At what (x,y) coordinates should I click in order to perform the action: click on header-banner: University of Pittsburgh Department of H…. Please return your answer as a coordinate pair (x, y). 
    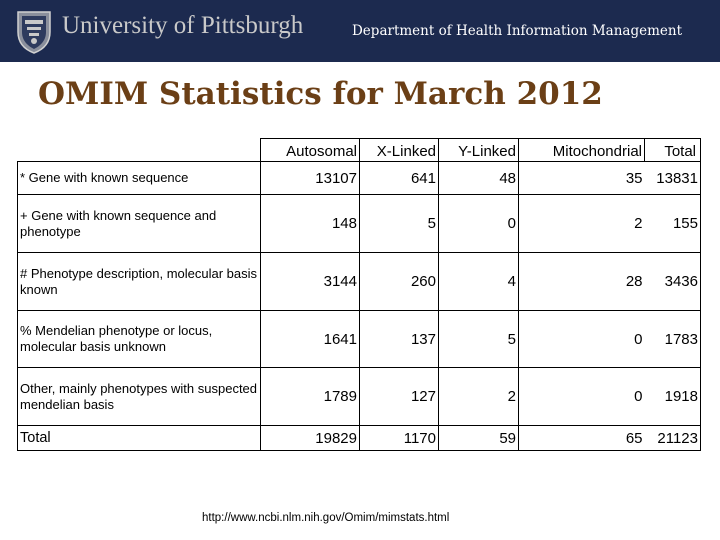
    Looking at the image, I should click on (360, 31).